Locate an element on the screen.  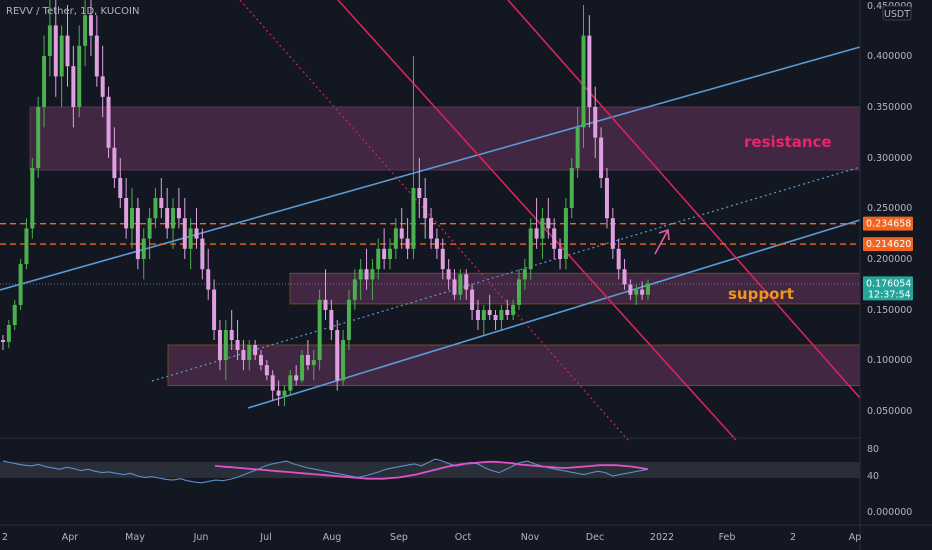
rsi-tick-label: 40 is located at coordinates (873, 476).